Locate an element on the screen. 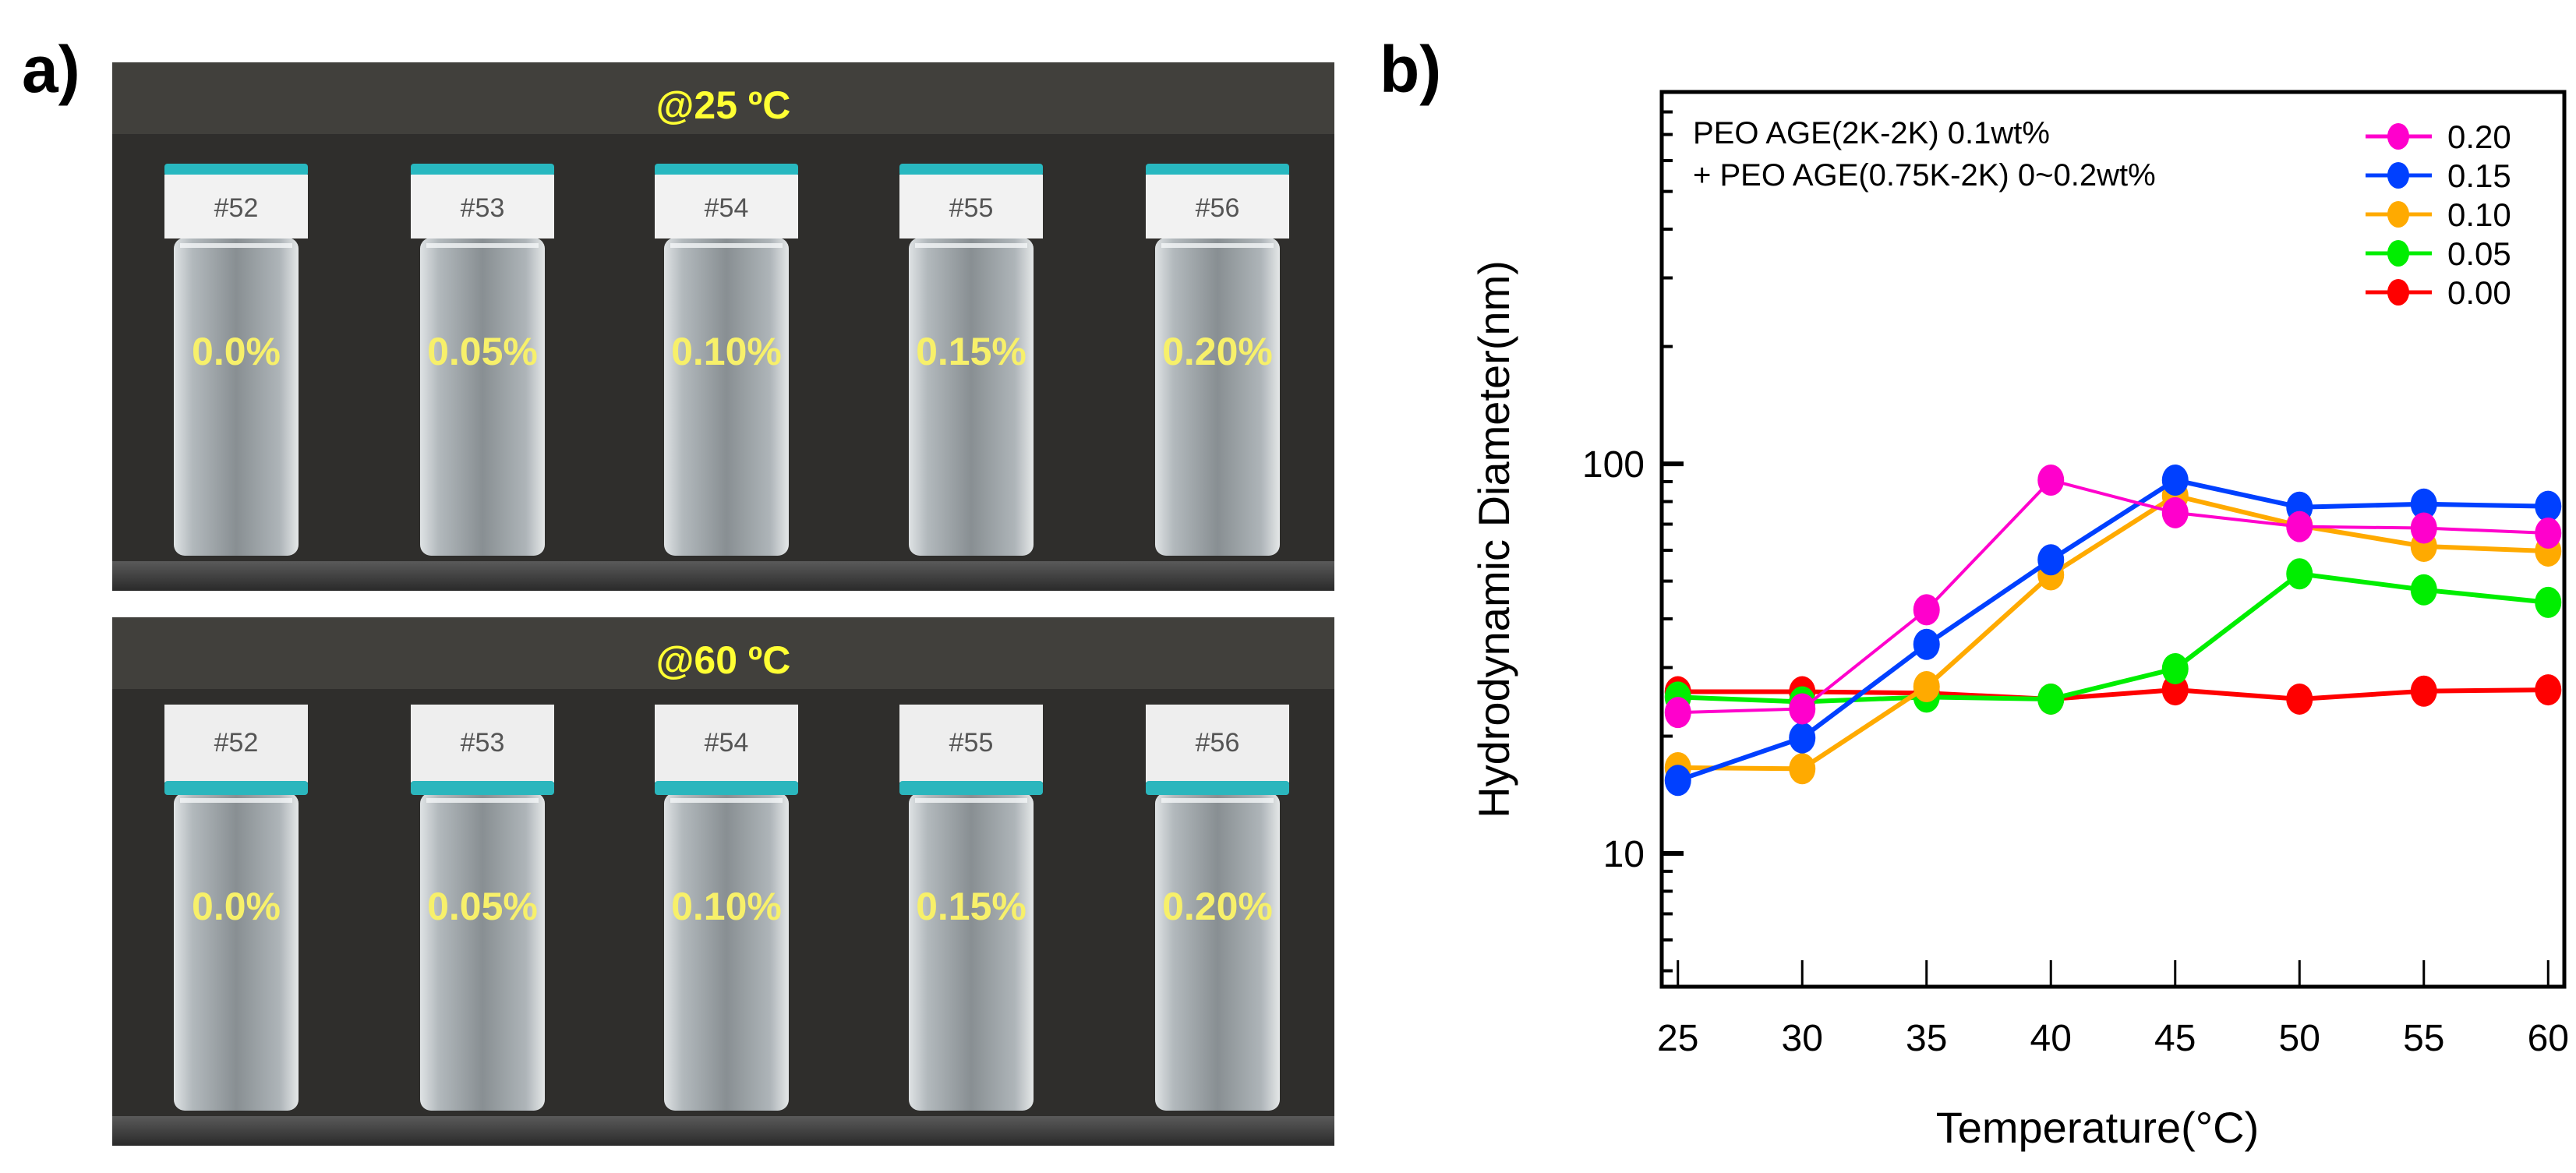  legend-item: 0.15 is located at coordinates (2438, 175).